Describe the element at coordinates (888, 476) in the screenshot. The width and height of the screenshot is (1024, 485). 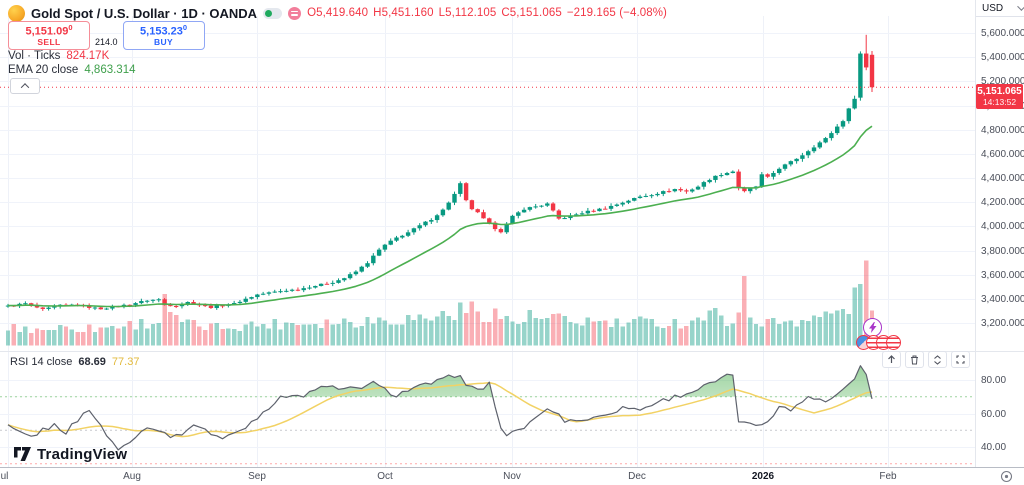
I see `time-axis-label: Feb` at that location.